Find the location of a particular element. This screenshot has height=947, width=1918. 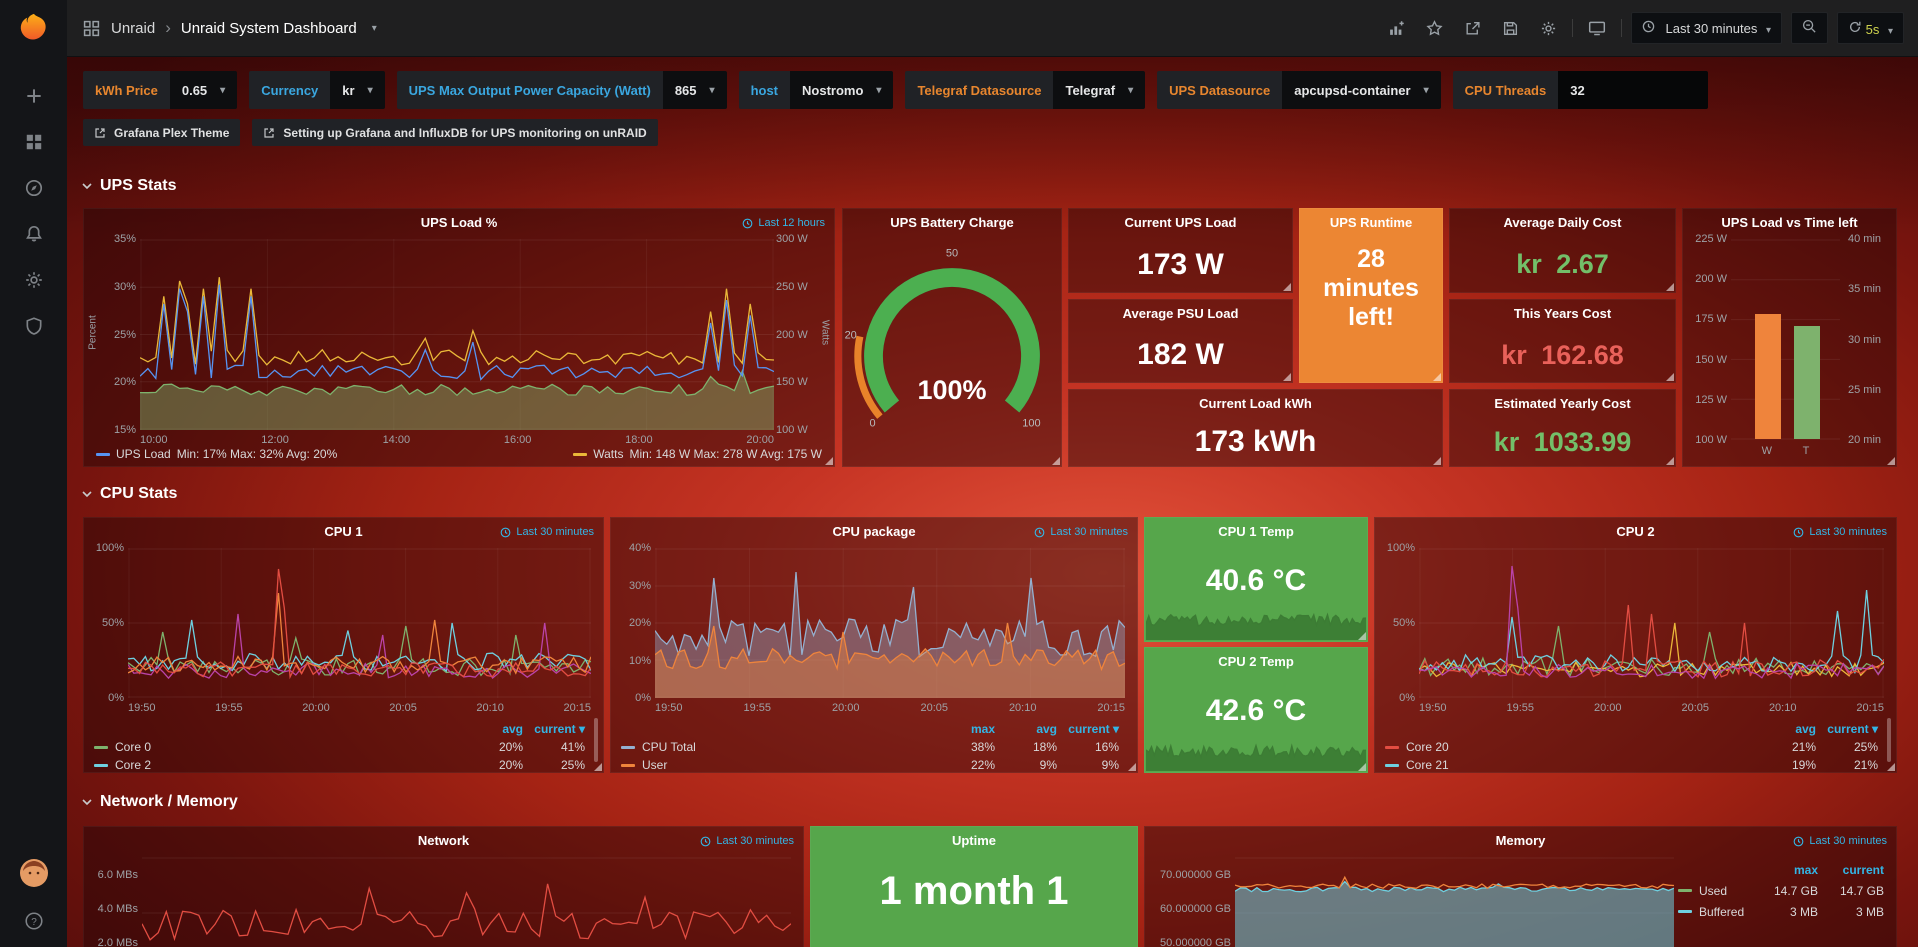

panel-title: This Years Cost is located at coordinates (1562, 313).